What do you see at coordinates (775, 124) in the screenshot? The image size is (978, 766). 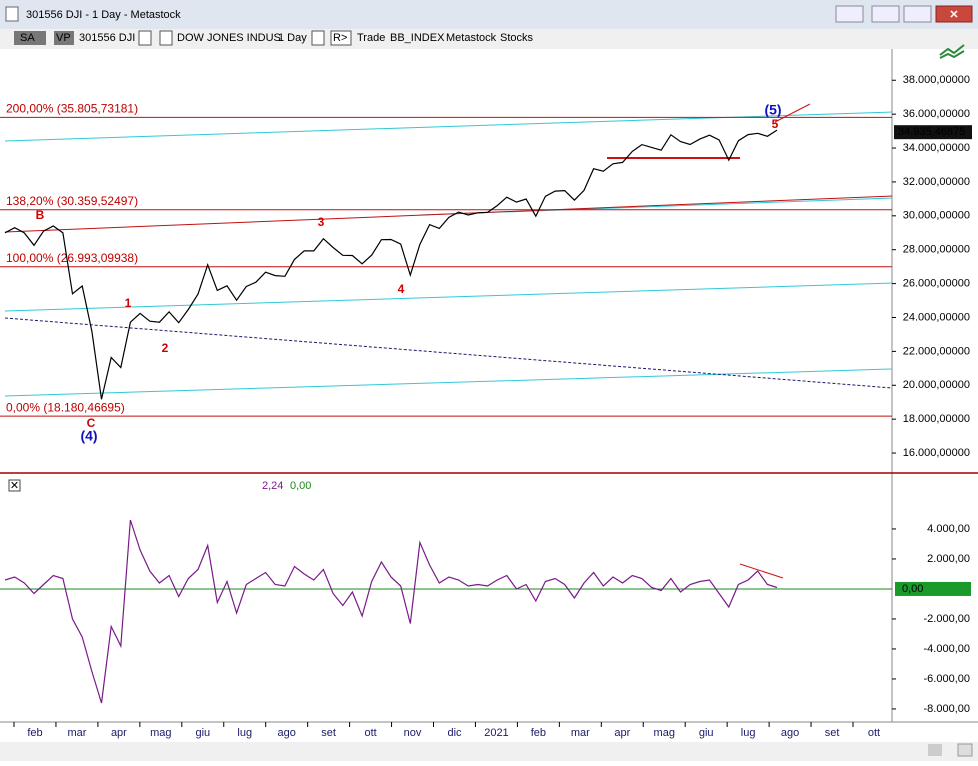 I see `wave-label: 5` at bounding box center [775, 124].